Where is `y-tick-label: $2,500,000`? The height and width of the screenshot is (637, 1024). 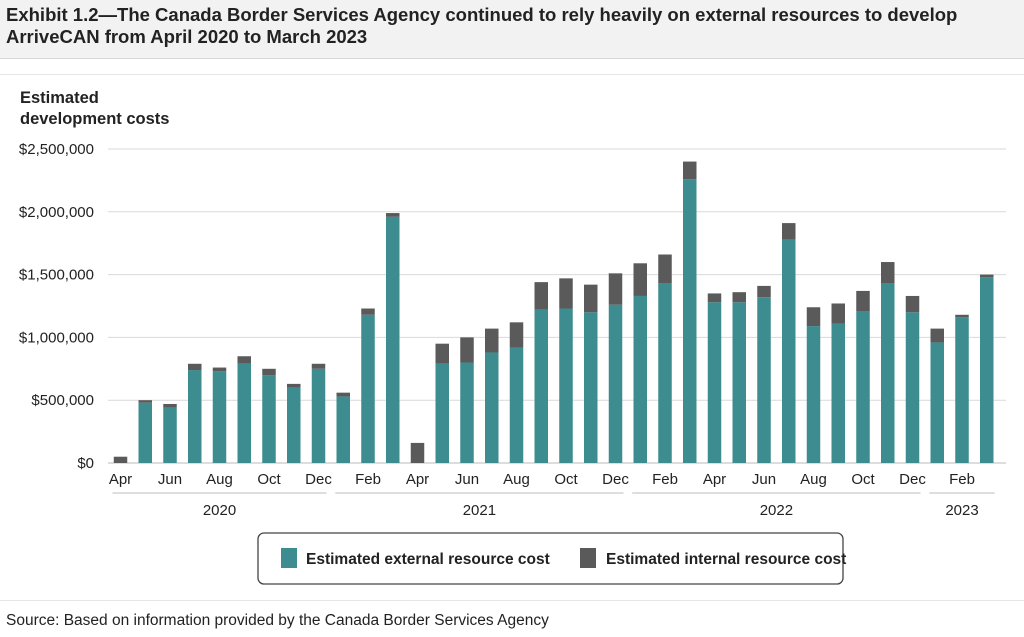 y-tick-label: $2,500,000 is located at coordinates (56, 149).